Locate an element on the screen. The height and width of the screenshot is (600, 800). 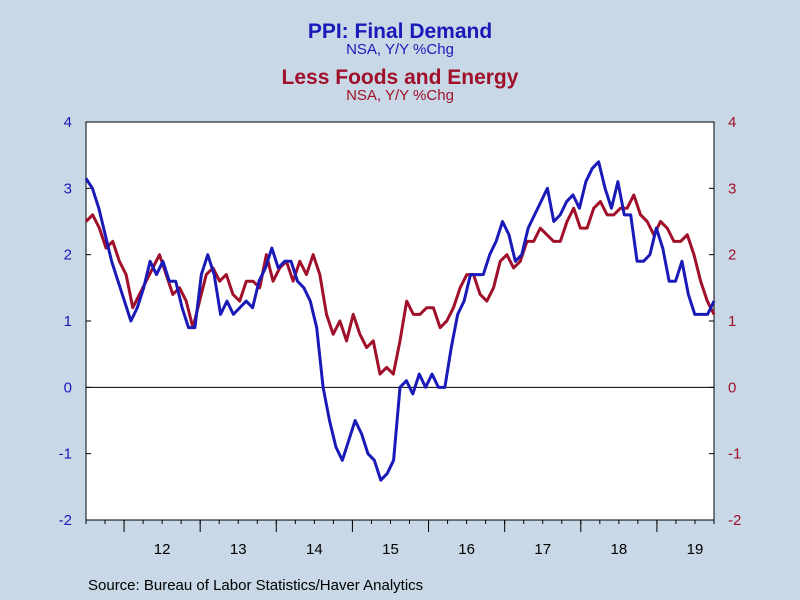
chart-subtitle-secondary: NSA, Y/Y %Chg is located at coordinates (400, 95).